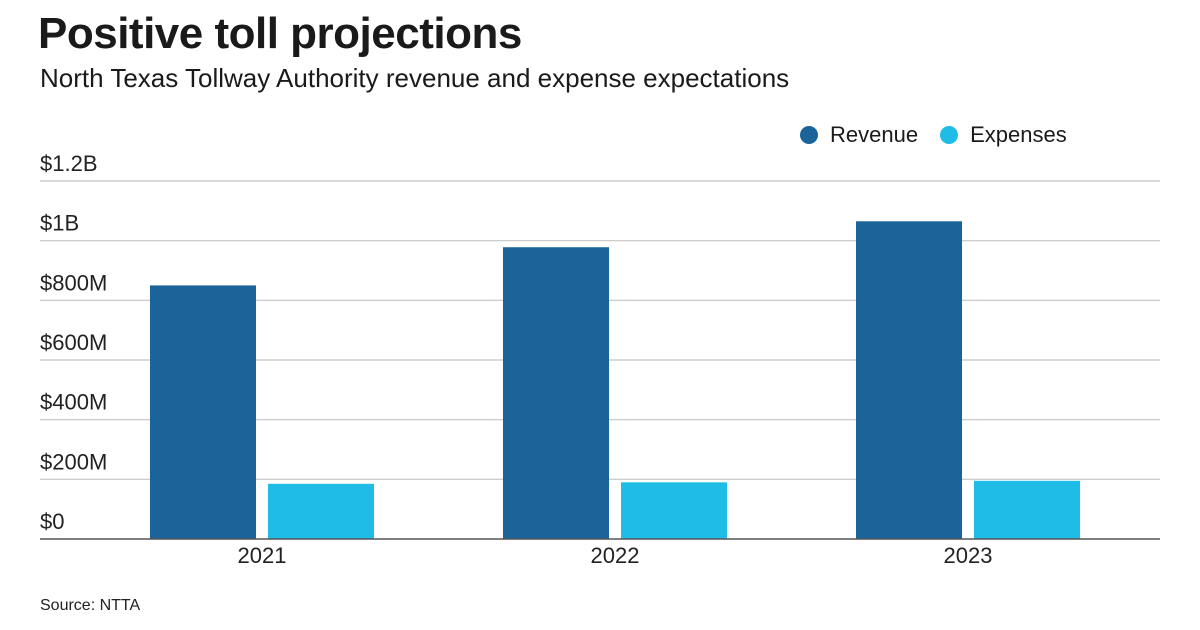 This screenshot has width=1200, height=630. What do you see at coordinates (73, 342) in the screenshot?
I see `y-tick-label: $600M` at bounding box center [73, 342].